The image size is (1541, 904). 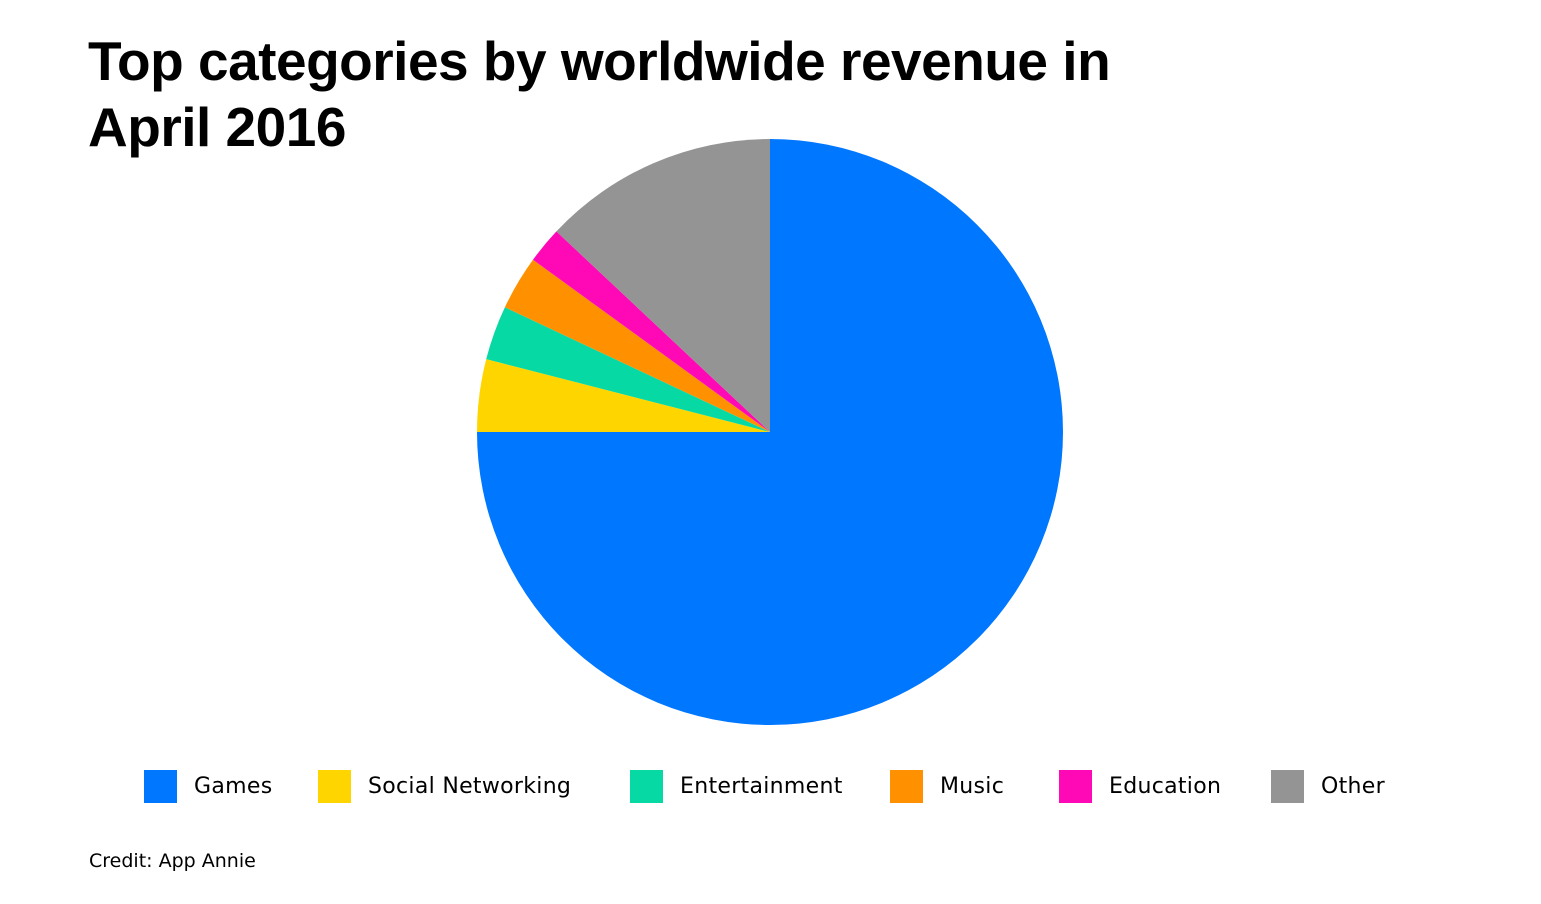 I want to click on legend-label-social-networking: Social Networking, so click(x=470, y=786).